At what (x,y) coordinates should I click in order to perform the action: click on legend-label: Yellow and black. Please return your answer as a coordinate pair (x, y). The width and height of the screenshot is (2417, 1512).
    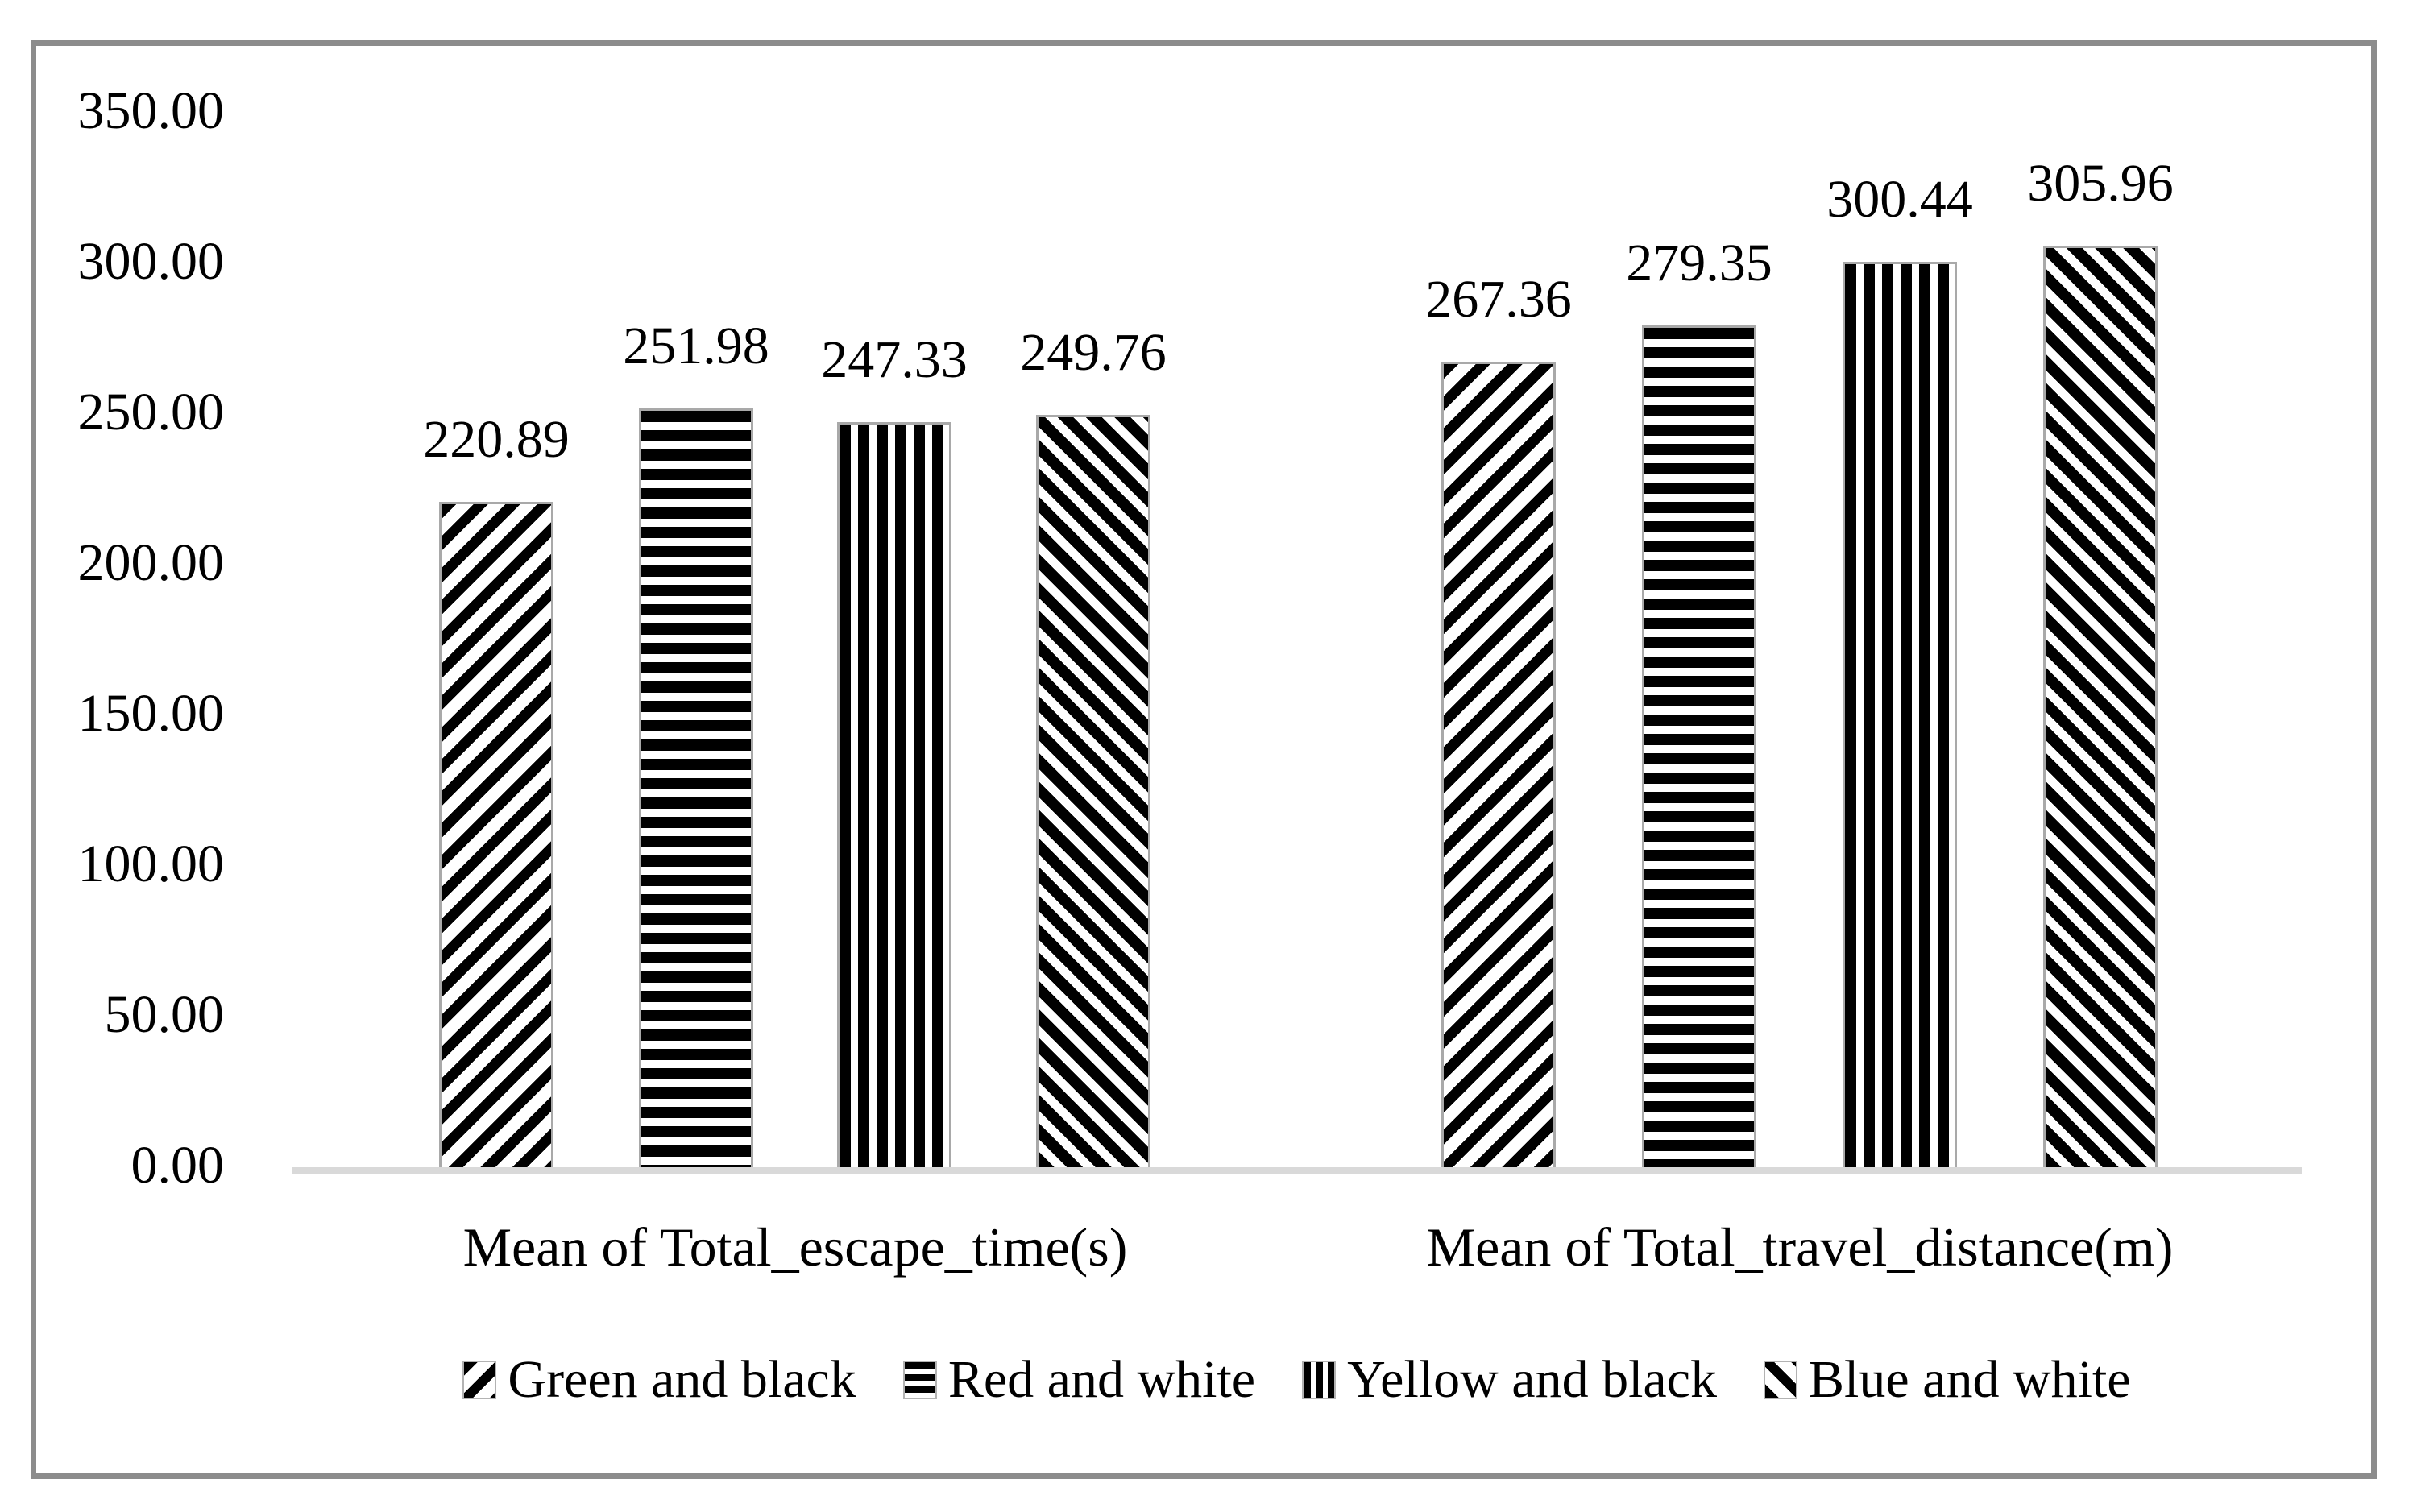
    Looking at the image, I should click on (1532, 1380).